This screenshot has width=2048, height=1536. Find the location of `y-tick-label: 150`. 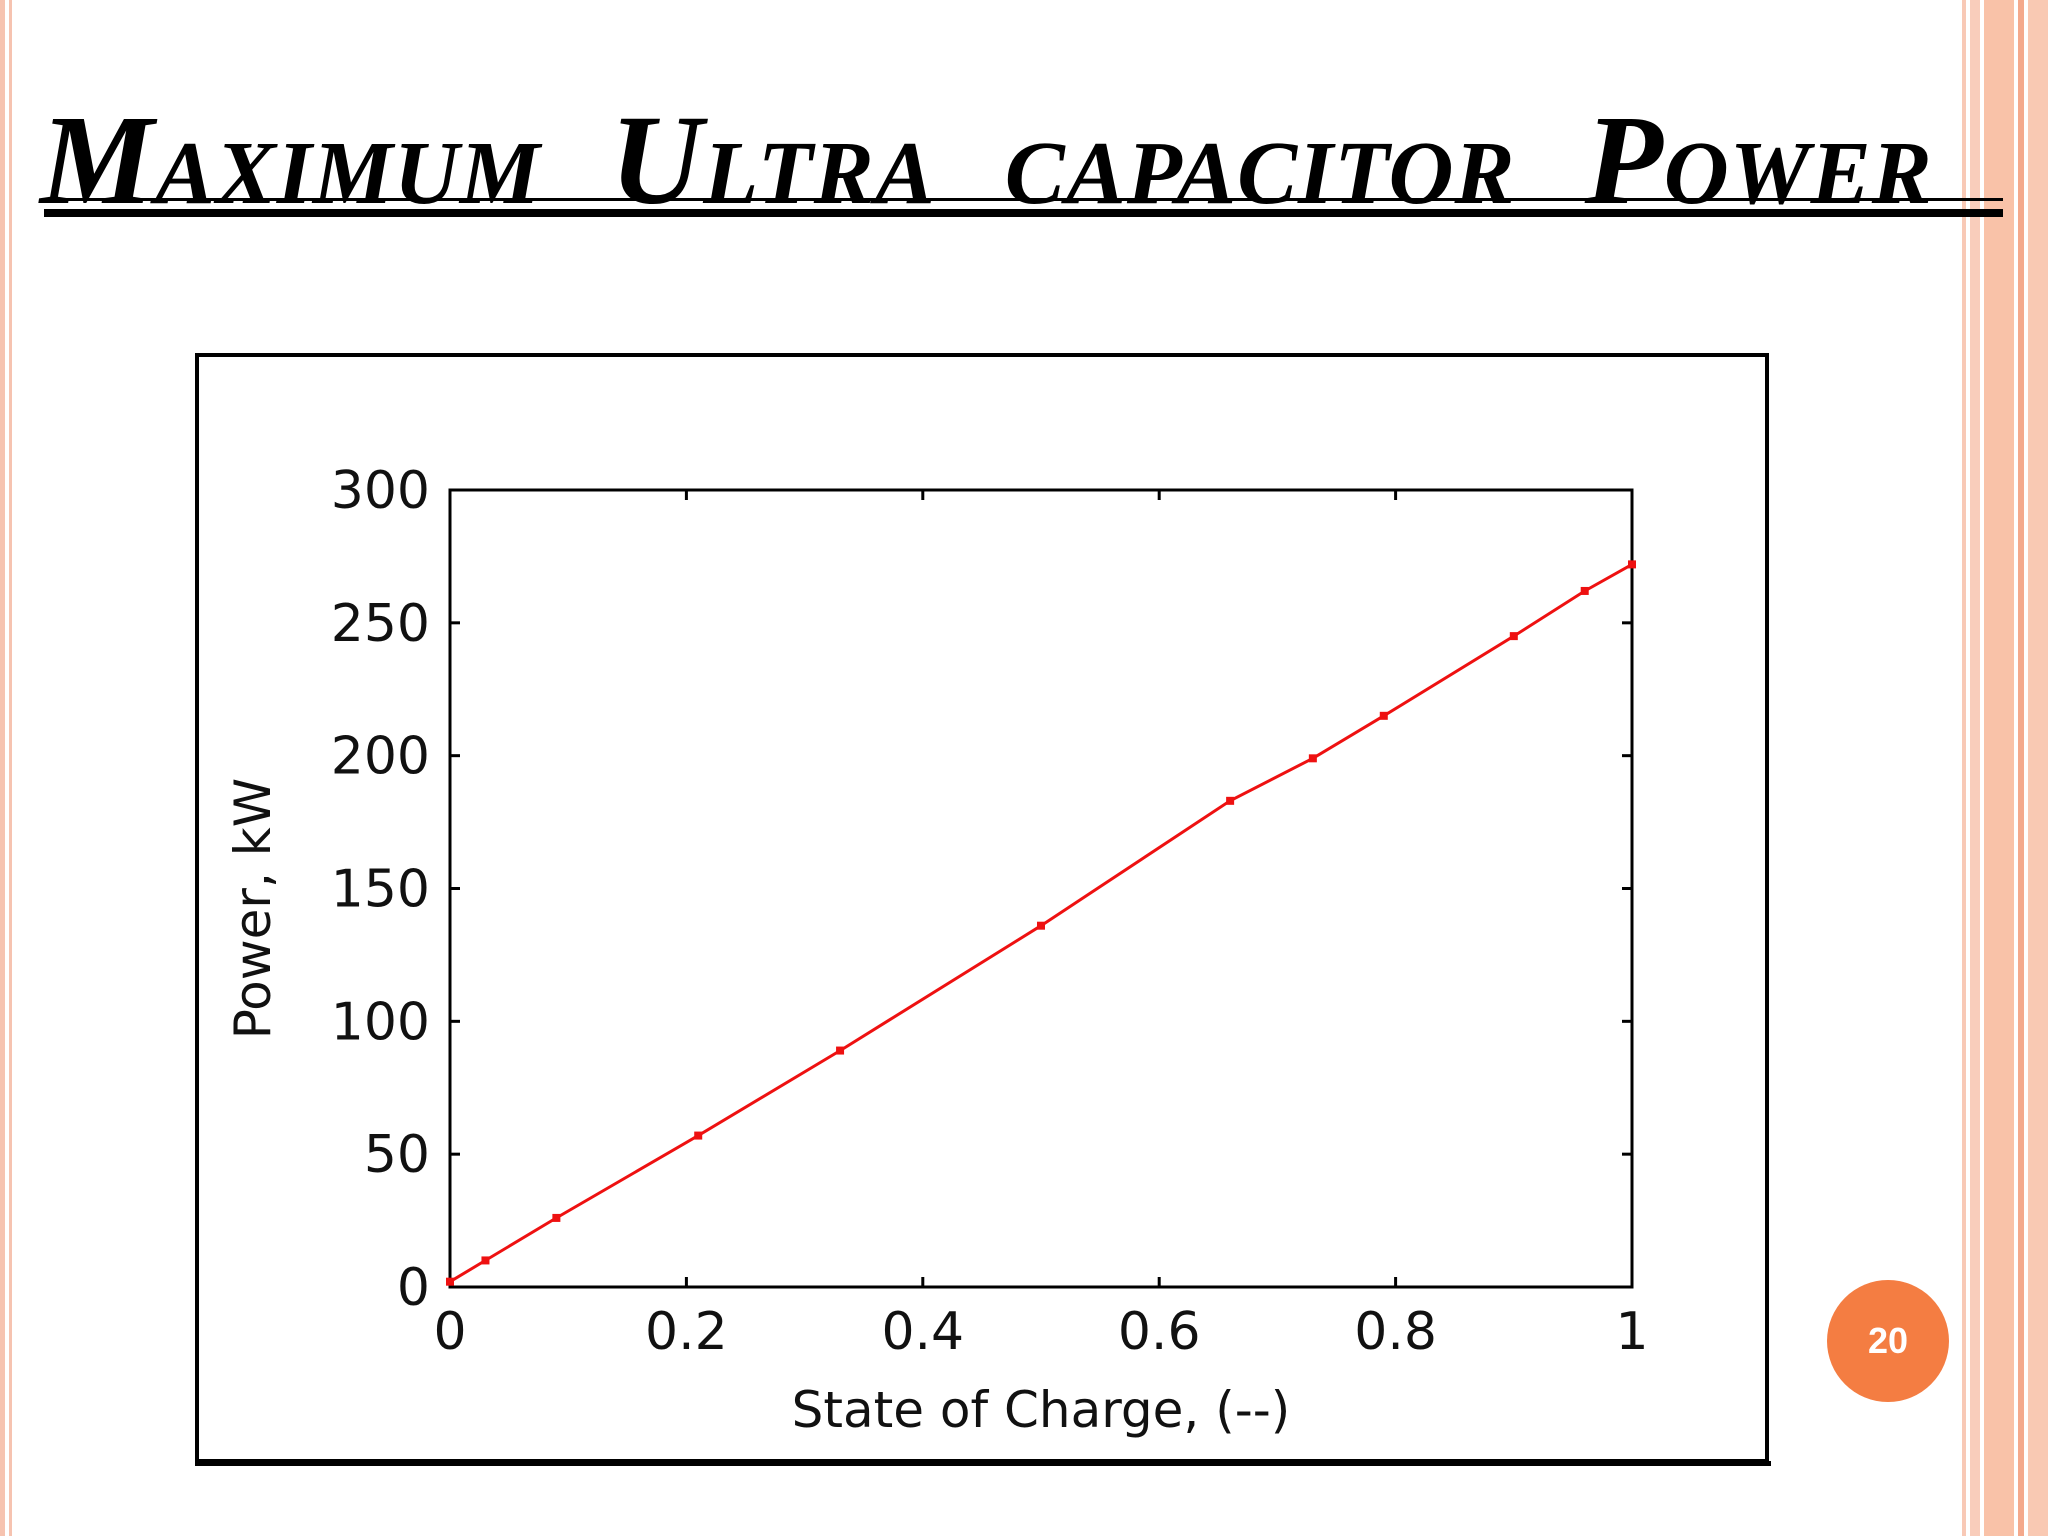

y-tick-label: 150 is located at coordinates (380, 890).